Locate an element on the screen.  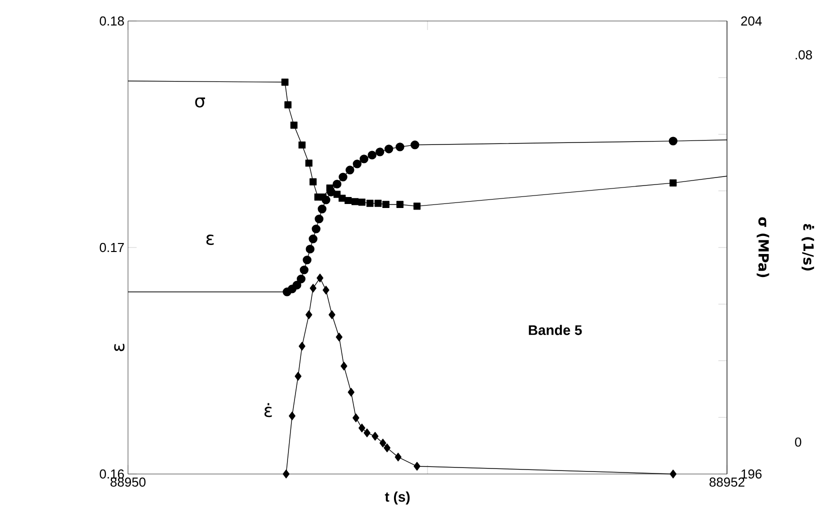
y3-axis-title: ε̇ (1/s) is located at coordinates (808, 247).